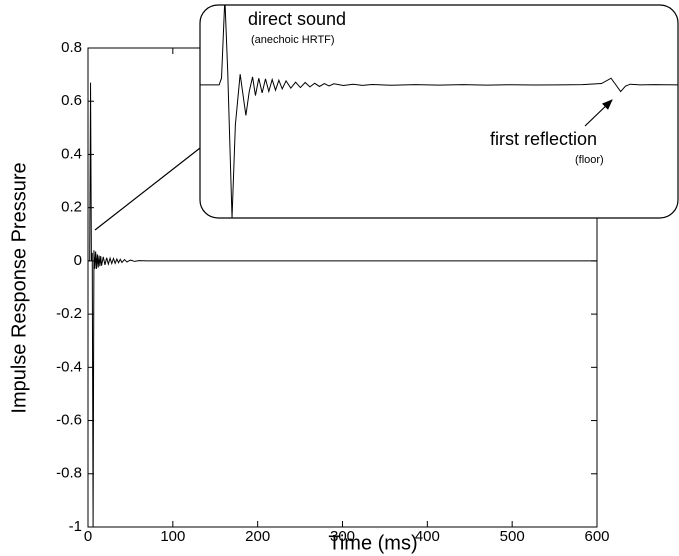  Describe the element at coordinates (71, 47) in the screenshot. I see `y-tick-label: 0.8` at that location.